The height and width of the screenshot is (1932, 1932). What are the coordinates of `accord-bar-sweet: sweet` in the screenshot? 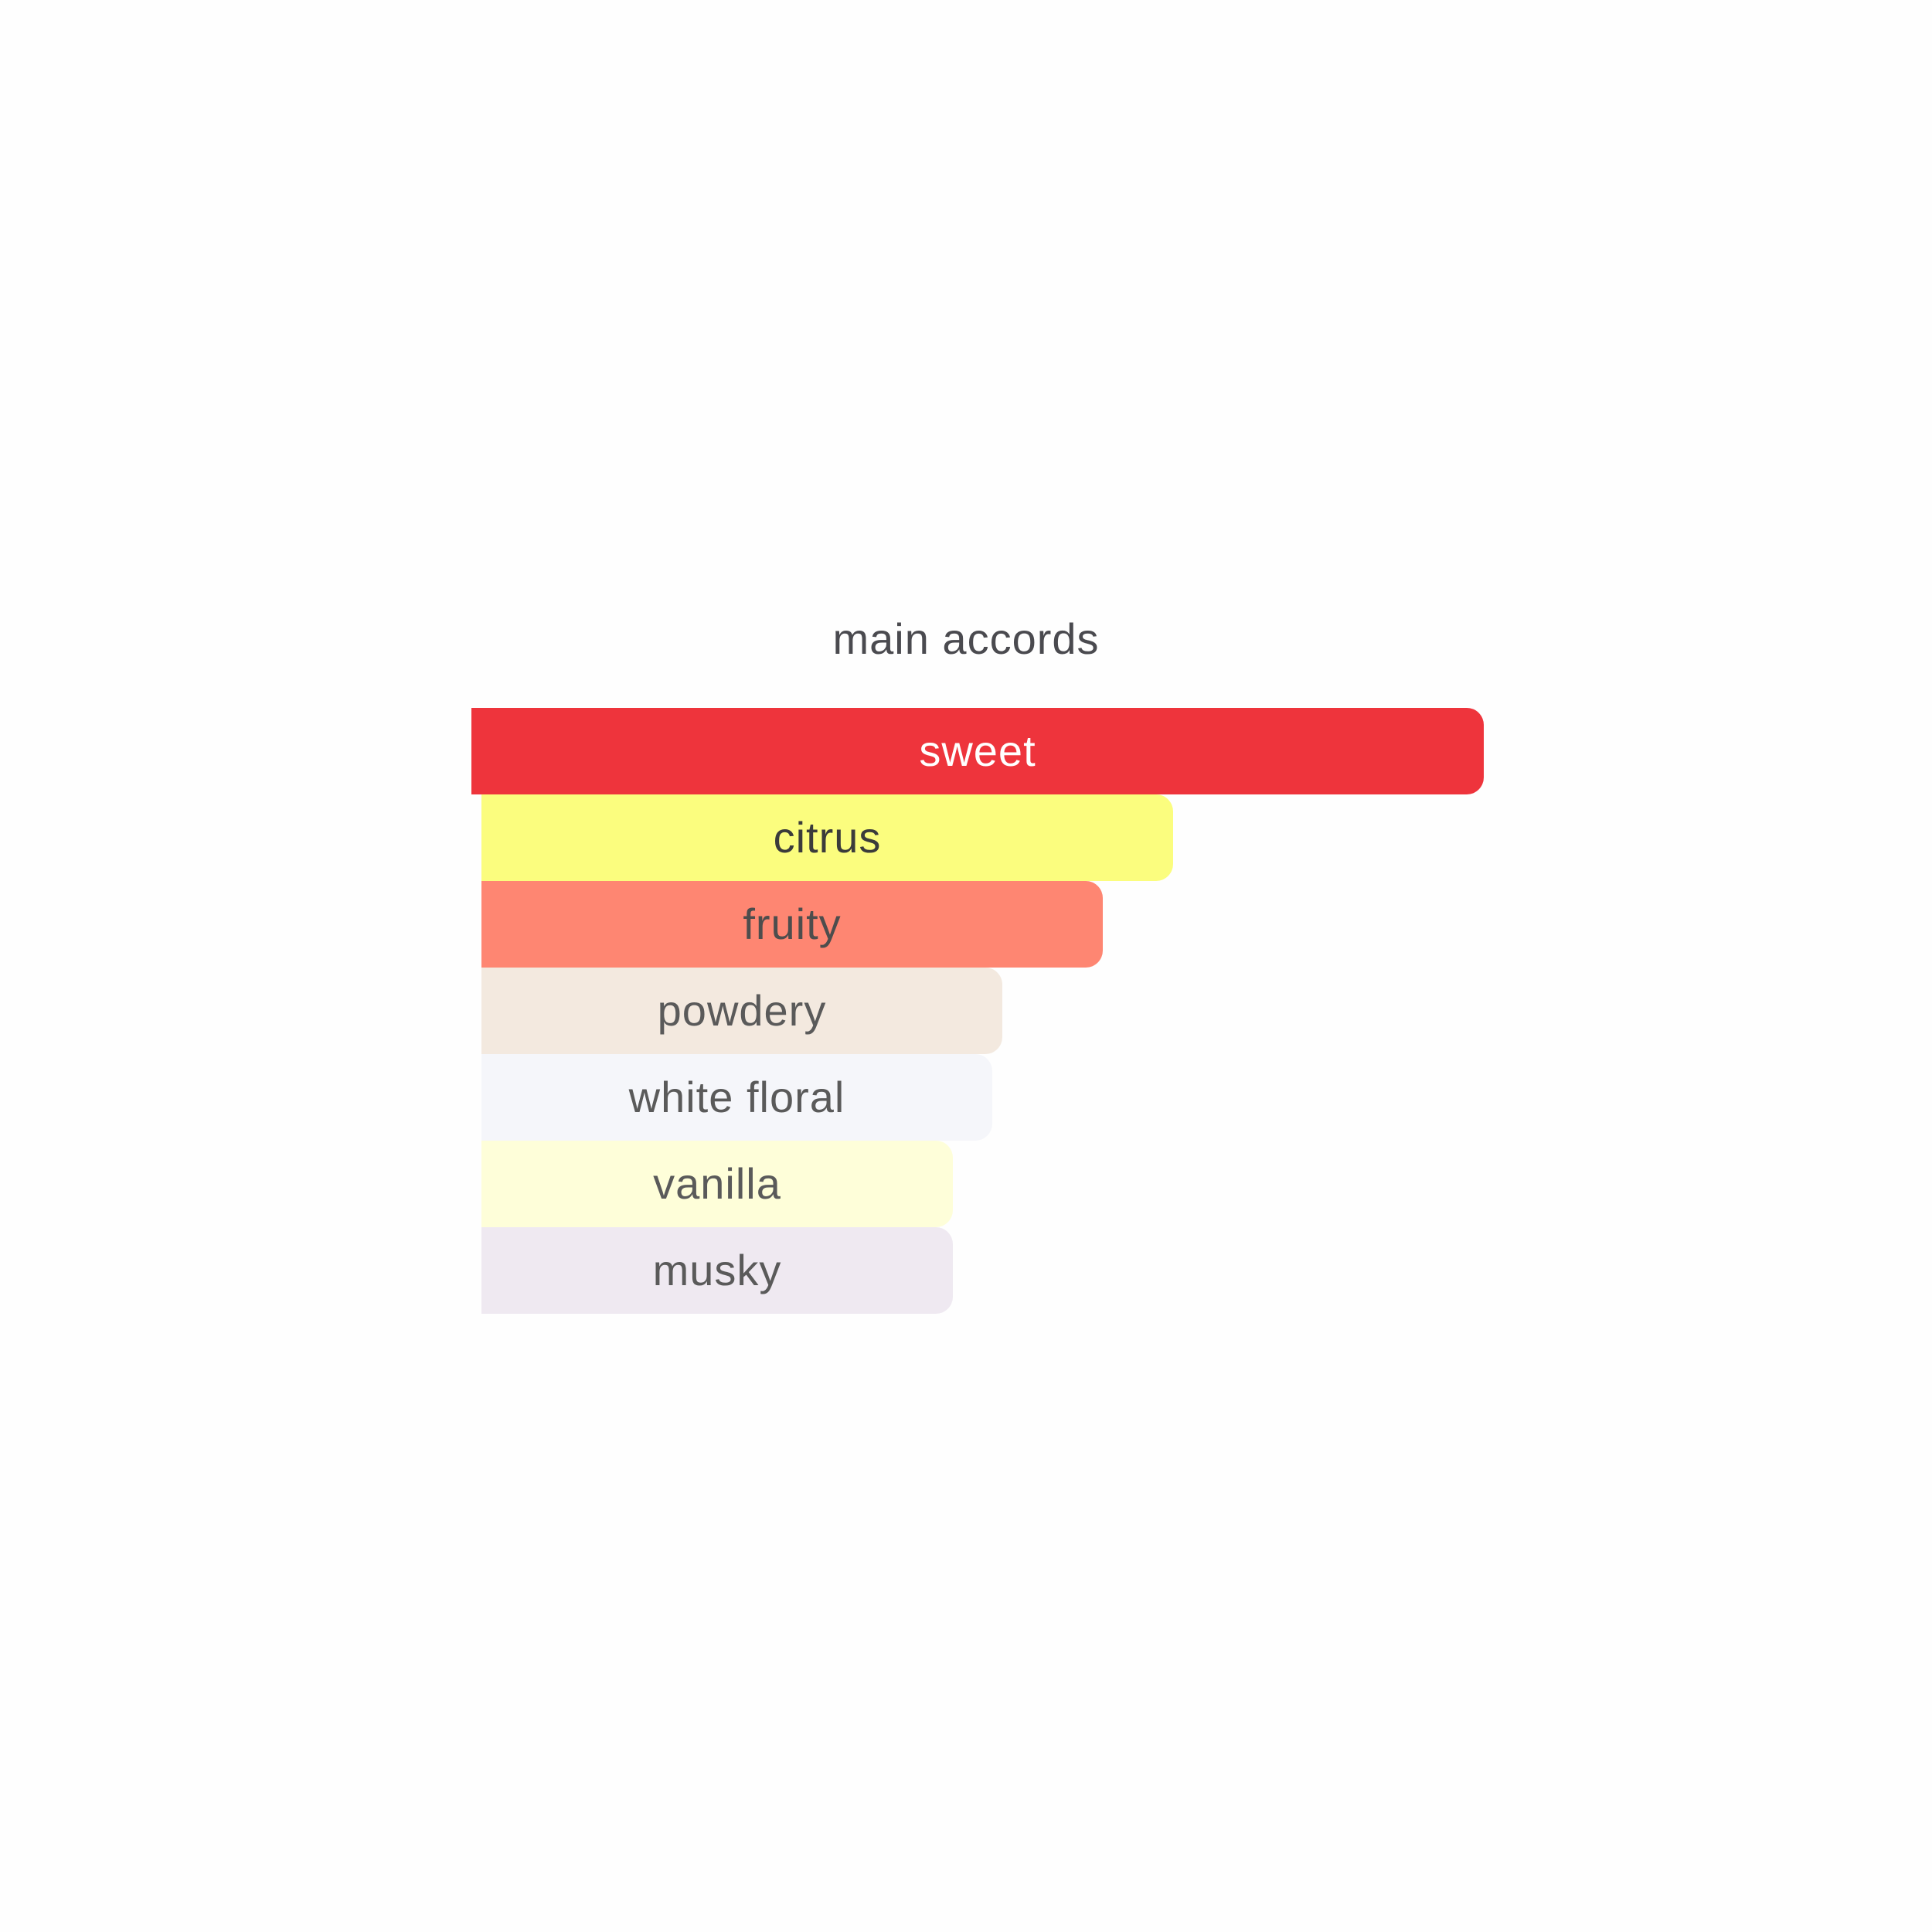 It's located at (978, 751).